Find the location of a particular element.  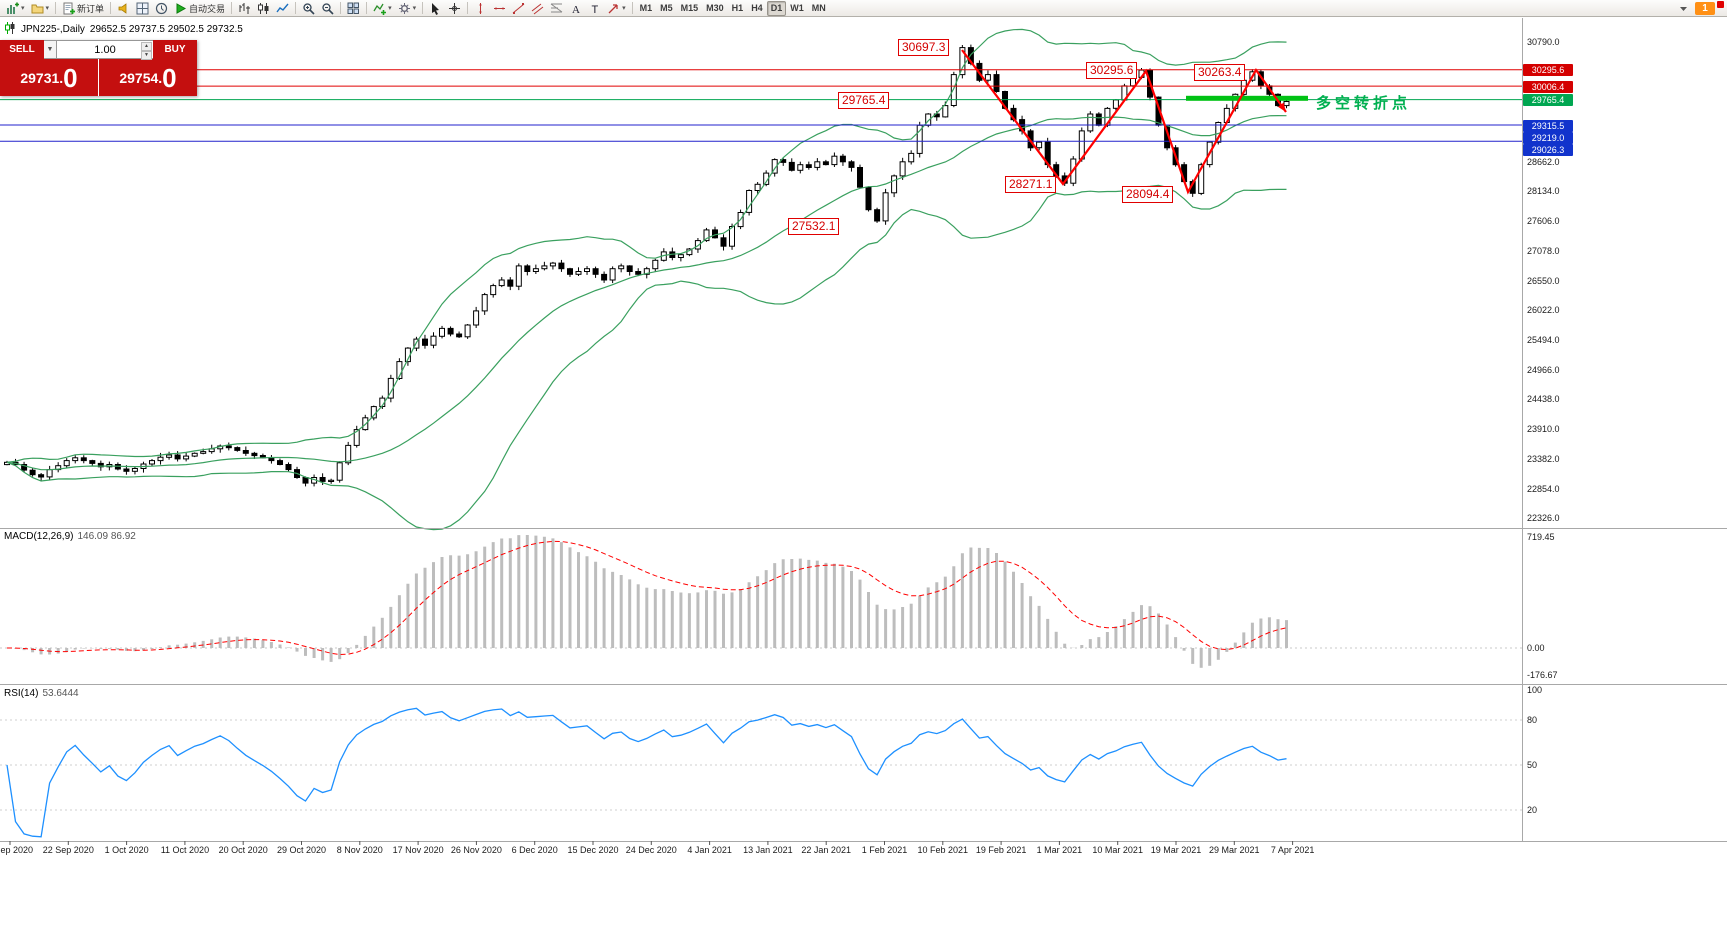

candlestick-type-button is located at coordinates (263, 8).